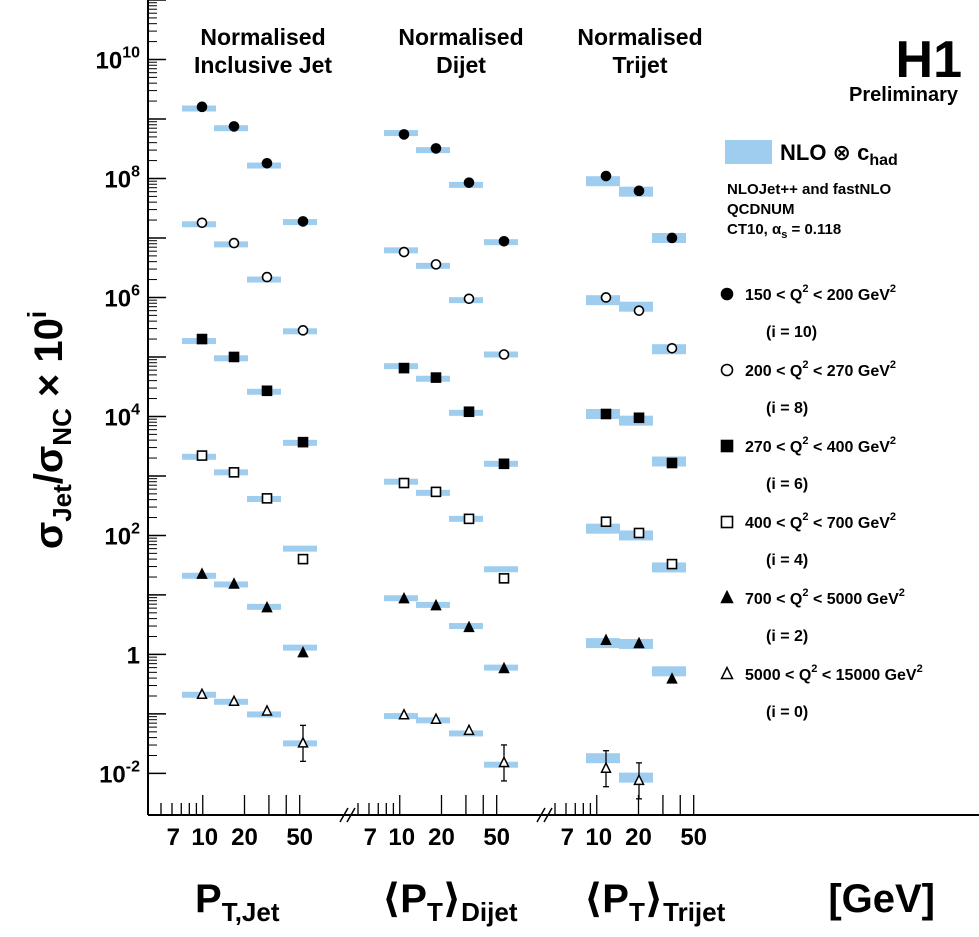 This screenshot has height=937, width=979. What do you see at coordinates (62, 427) in the screenshot?
I see `ylabel-nc-sub: NC` at bounding box center [62, 427].